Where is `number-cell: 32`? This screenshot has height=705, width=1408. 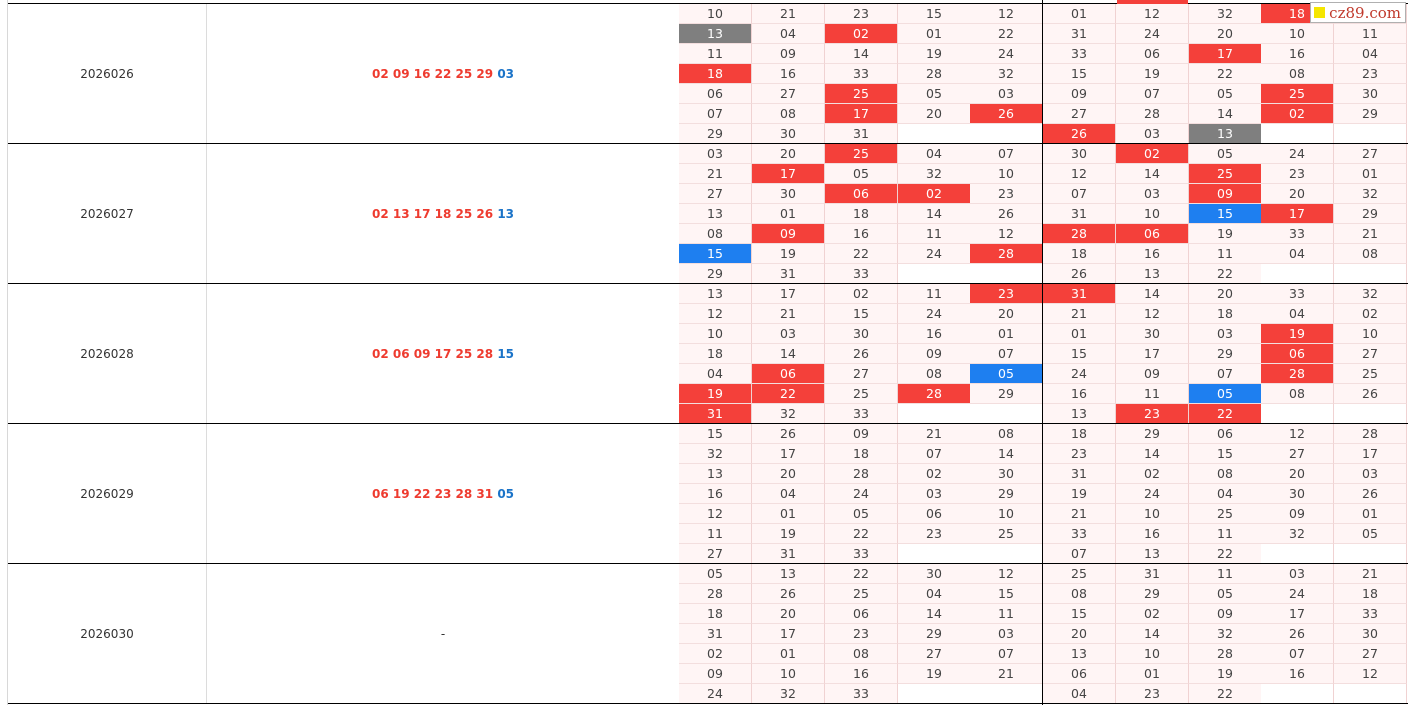 number-cell: 32 is located at coordinates (1370, 294).